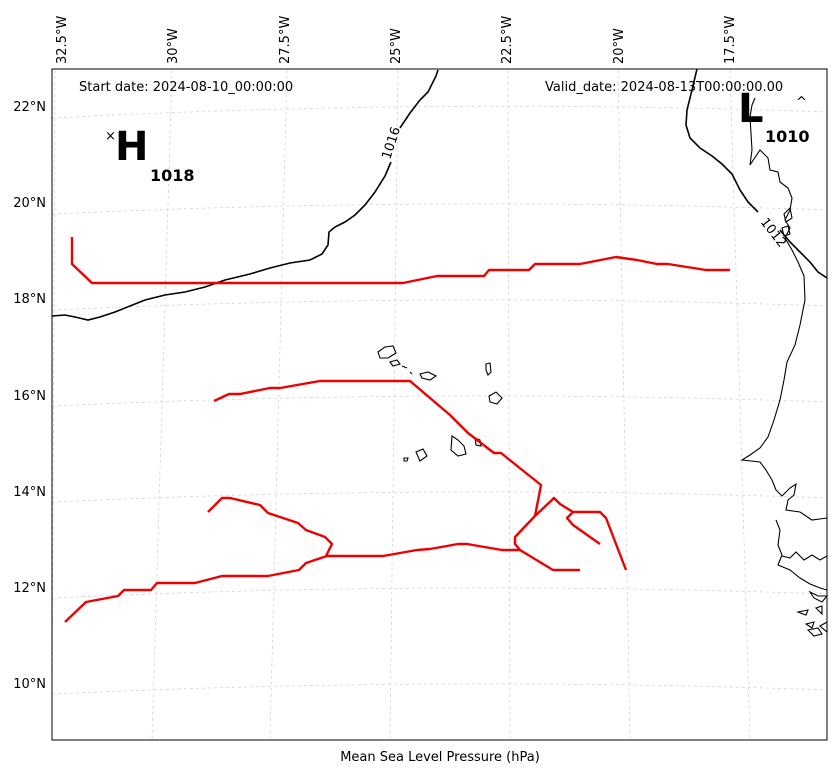 This screenshot has height=783, width=837. Describe the element at coordinates (29, 203) in the screenshot. I see `lat-tick-label: 20°N` at that location.